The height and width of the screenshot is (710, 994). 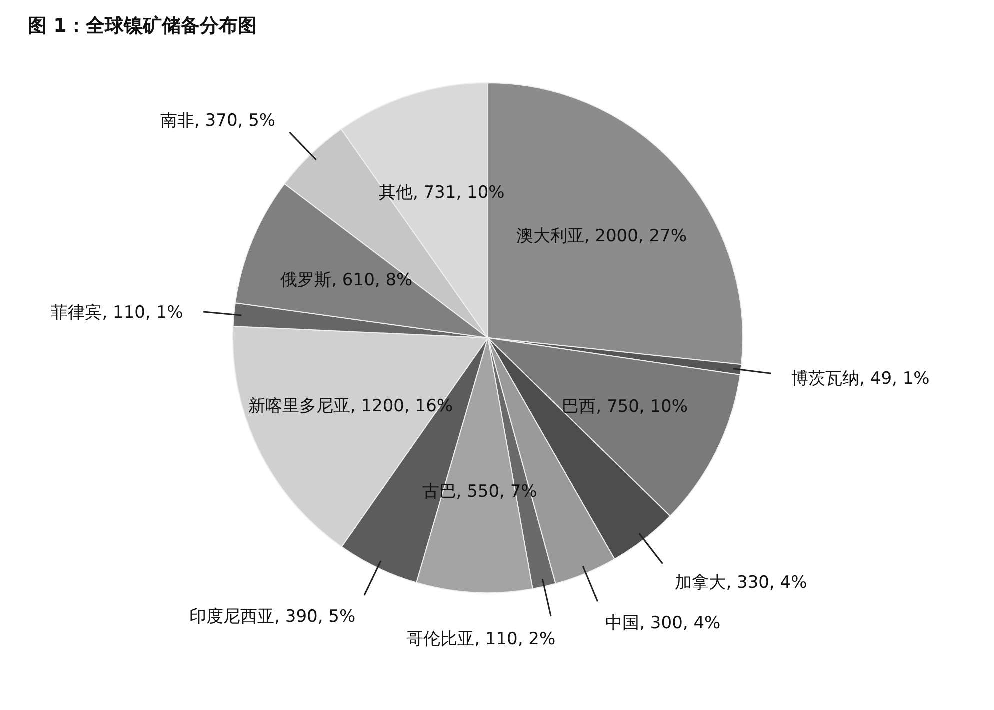 I want to click on slice-label: 博茨瓦纳, 49, 1%, so click(x=861, y=379).